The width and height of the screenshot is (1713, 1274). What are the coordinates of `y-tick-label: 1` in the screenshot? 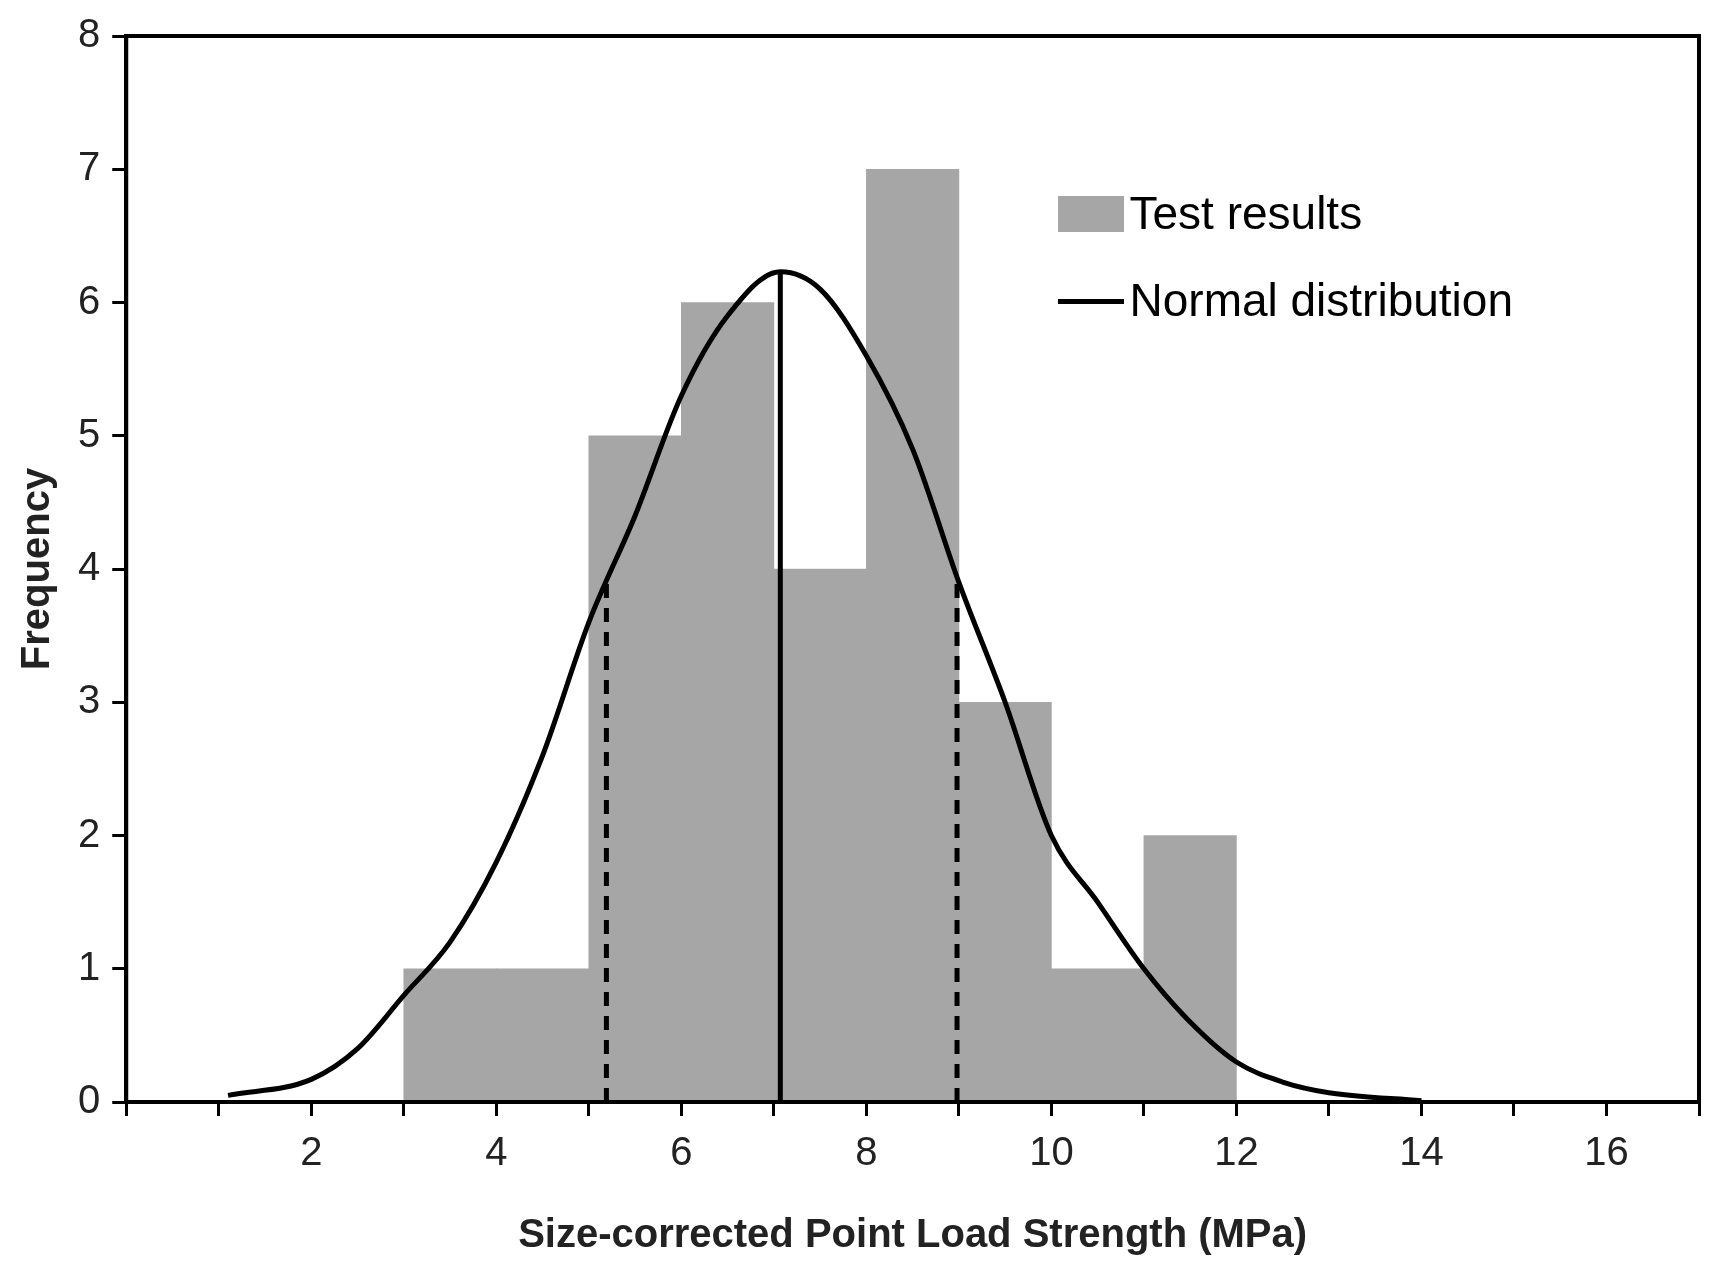 It's located at (89, 965).